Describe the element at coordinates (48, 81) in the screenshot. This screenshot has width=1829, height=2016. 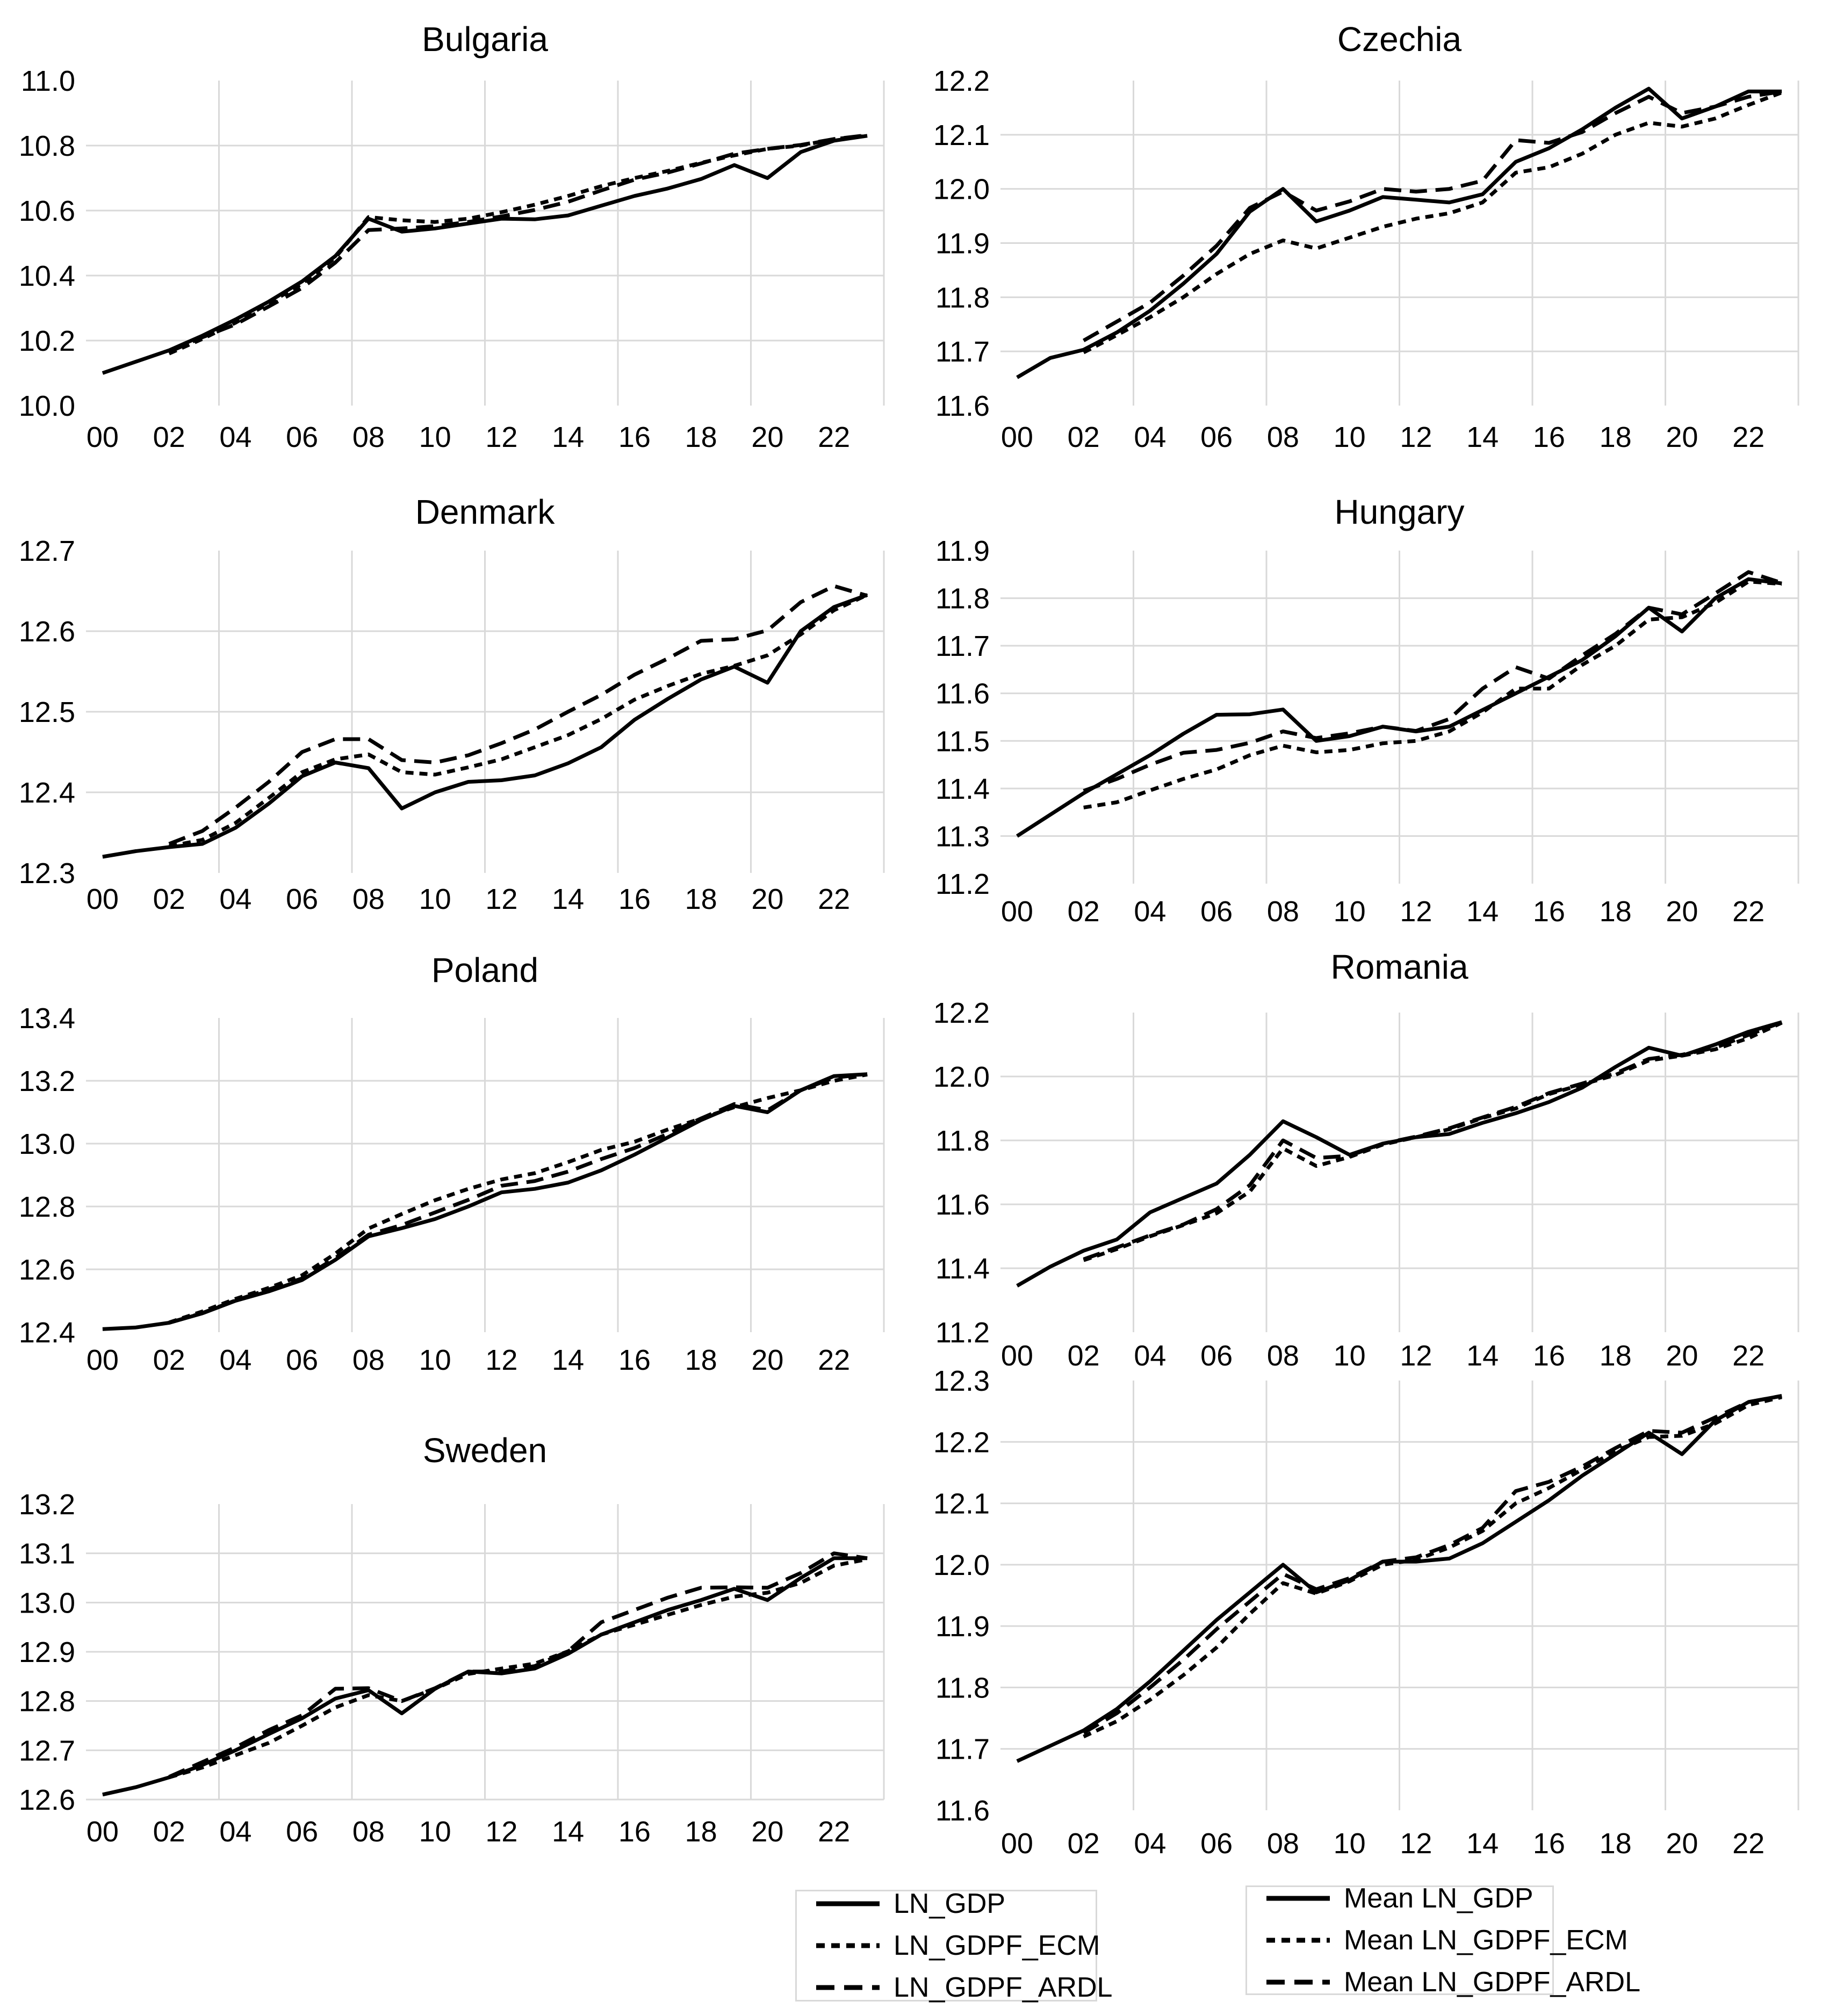
I see `y-tick-label: 11.0` at that location.